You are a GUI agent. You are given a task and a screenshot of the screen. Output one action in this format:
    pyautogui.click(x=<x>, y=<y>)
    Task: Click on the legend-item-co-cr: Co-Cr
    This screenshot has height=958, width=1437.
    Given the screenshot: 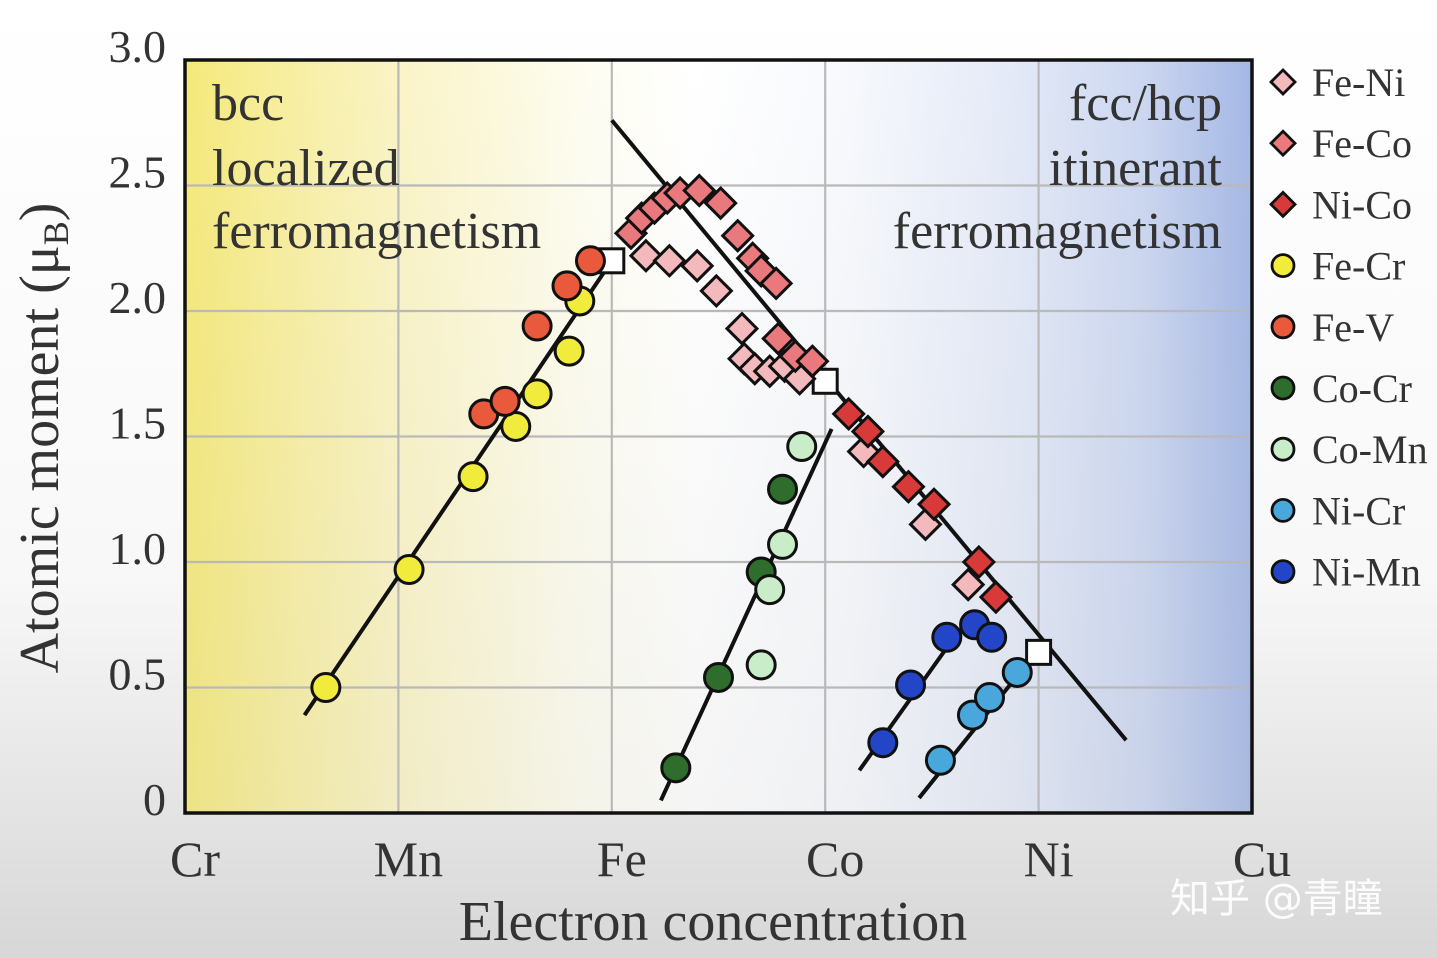 What is the action you would take?
    pyautogui.click(x=1341, y=388)
    